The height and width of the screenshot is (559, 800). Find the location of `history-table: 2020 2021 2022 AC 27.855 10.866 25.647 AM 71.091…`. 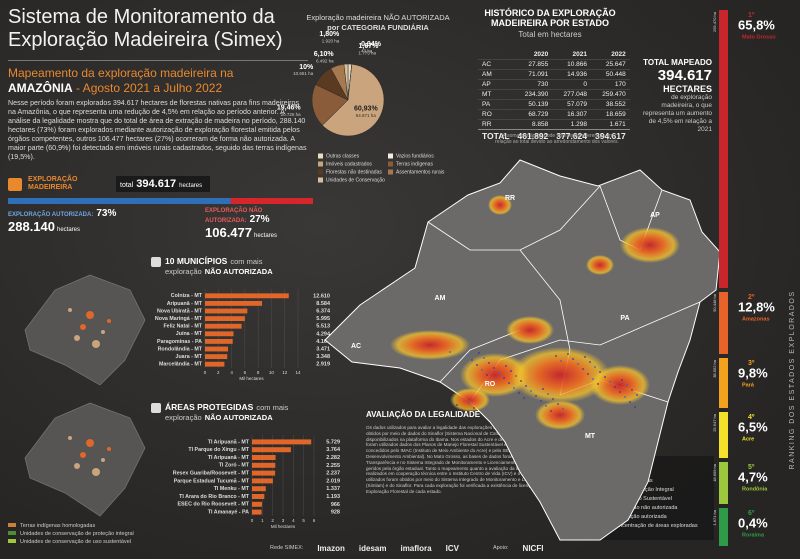

history-table: 2020 2021 2022 AC 27.855 10.866 25.647 AM 71.091… is located at coordinates (554, 96).